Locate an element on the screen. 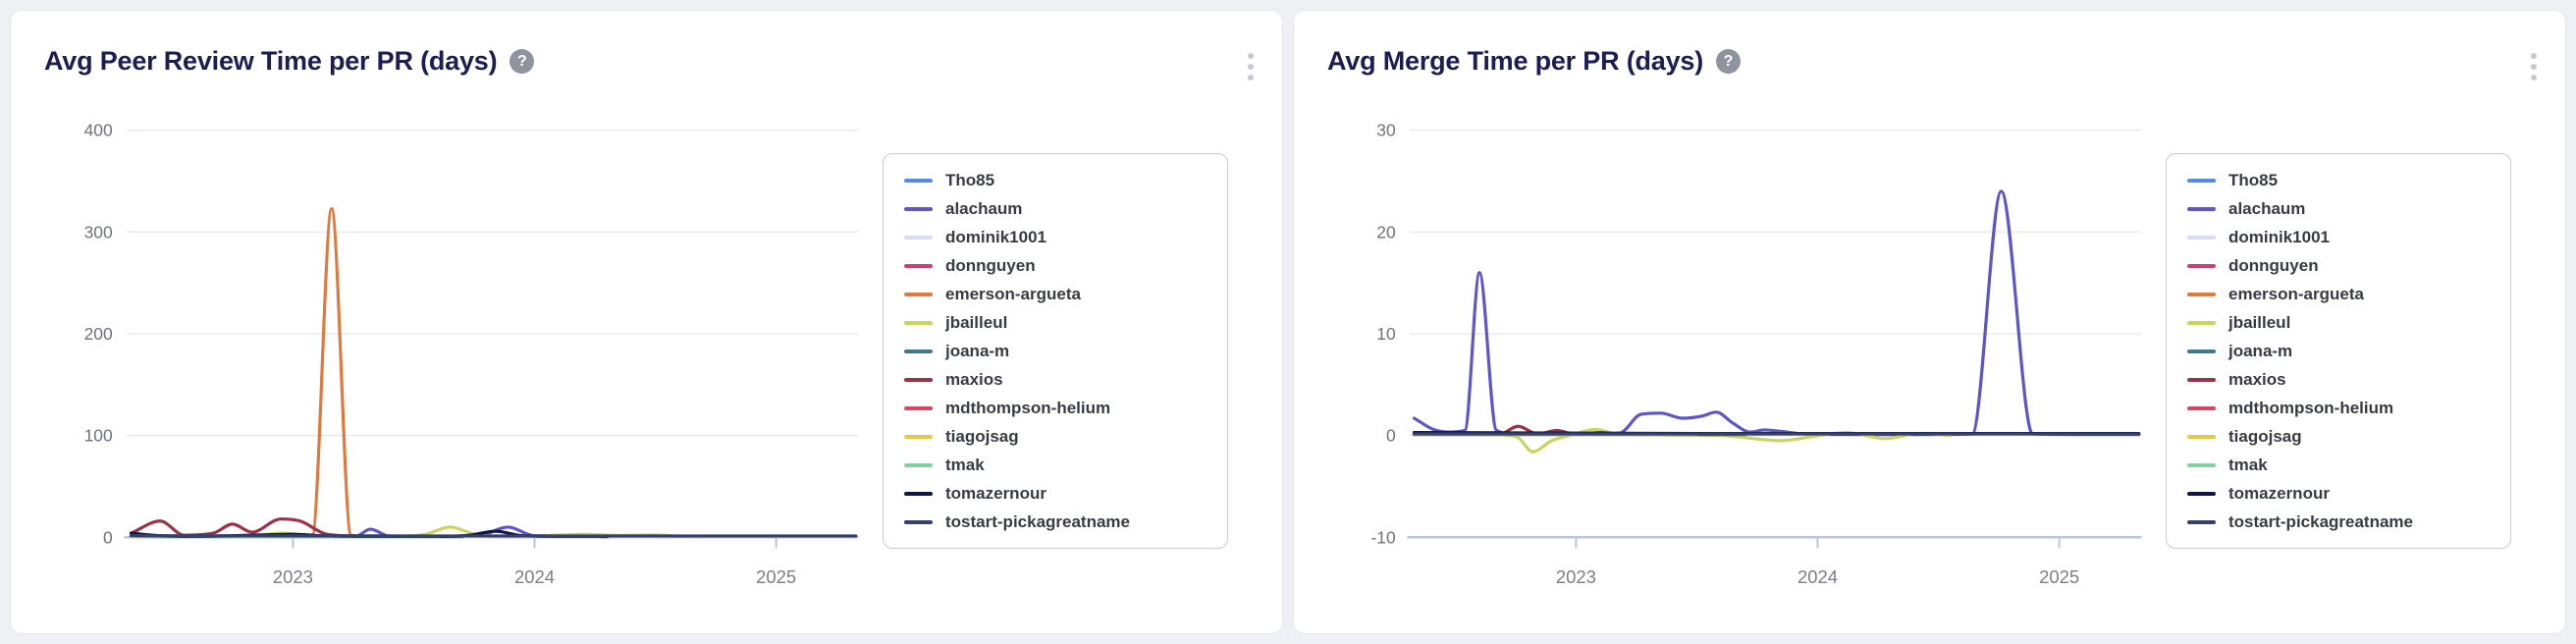 The width and height of the screenshot is (2576, 644). y-tick-label: 400 is located at coordinates (98, 130).